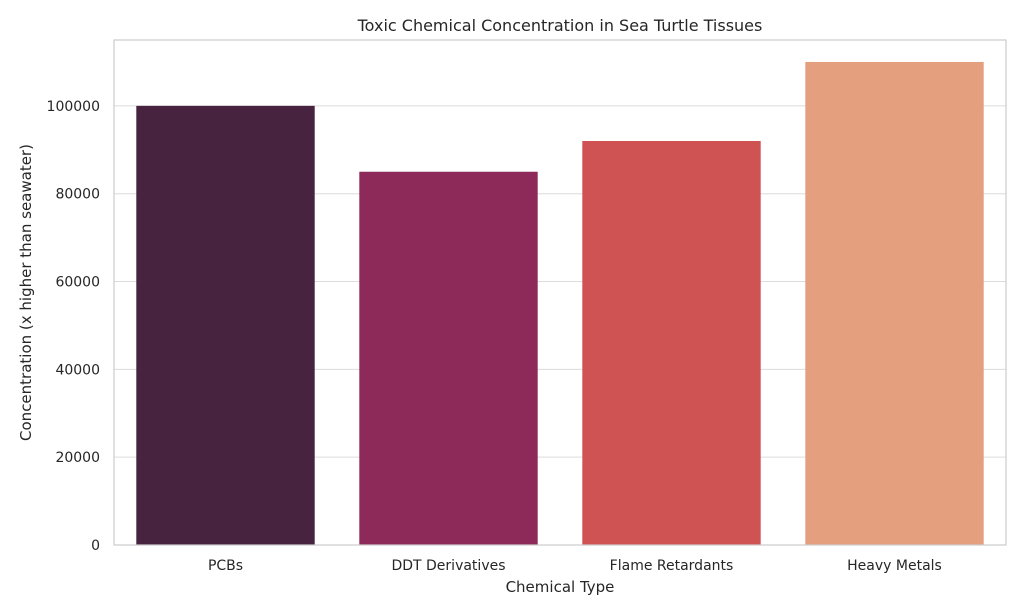 This screenshot has height=614, width=1024. Describe the element at coordinates (95, 546) in the screenshot. I see `y-tick-label: 0` at that location.